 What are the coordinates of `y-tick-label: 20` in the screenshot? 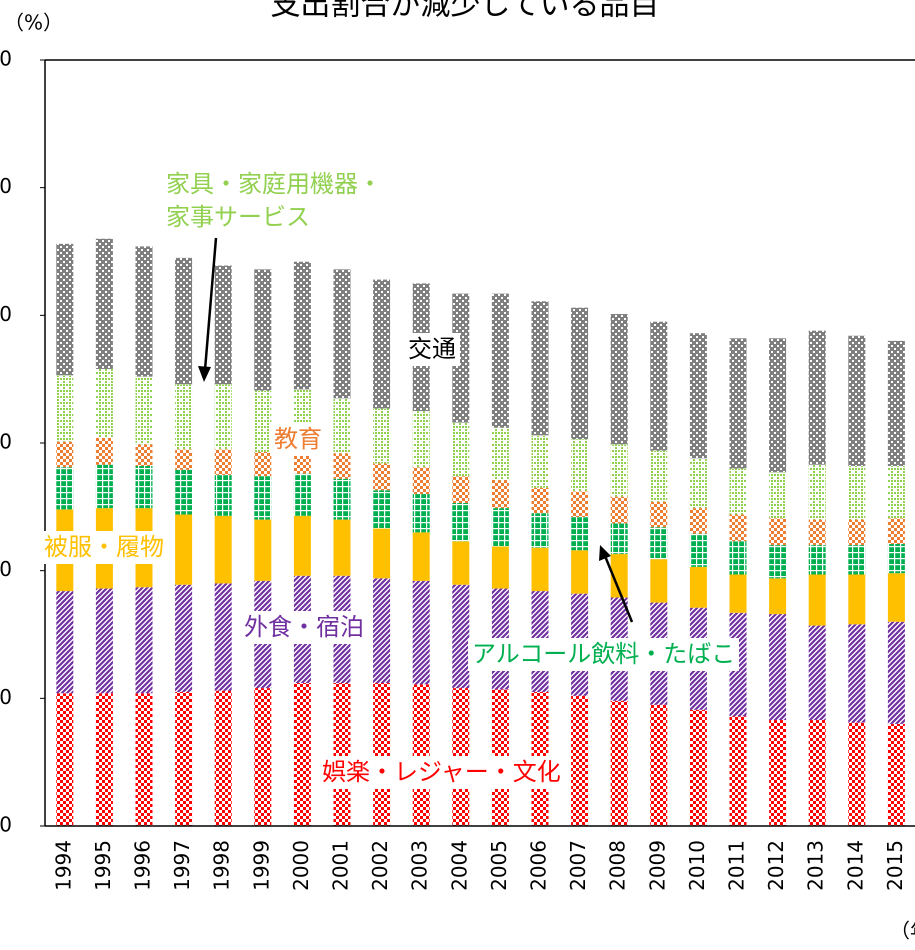 It's located at (6, 569).